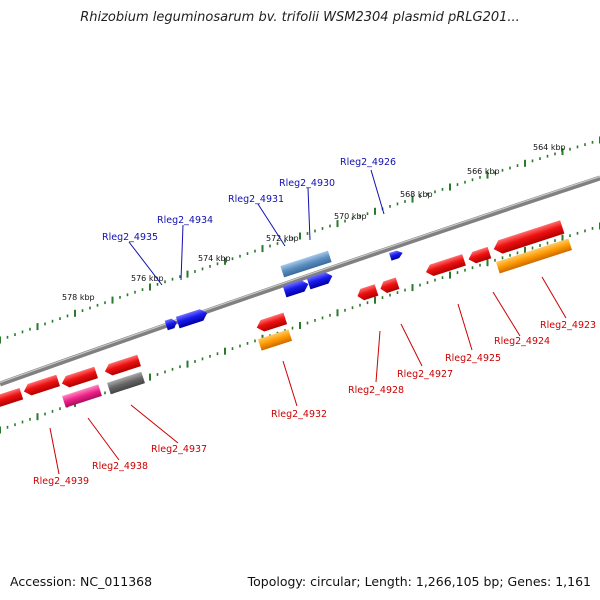  I want to click on gene-label-rleg2-4923: Rleg2_4923, so click(568, 325).